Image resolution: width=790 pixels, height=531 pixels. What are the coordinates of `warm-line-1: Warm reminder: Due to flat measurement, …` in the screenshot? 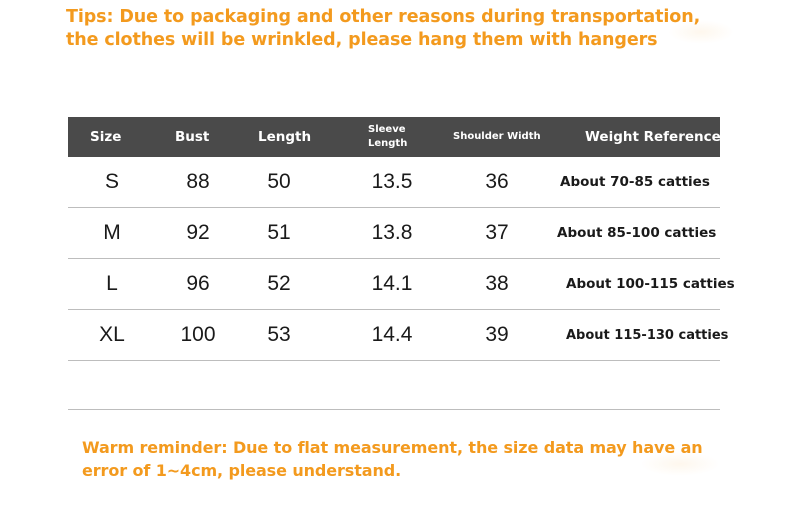 It's located at (392, 447).